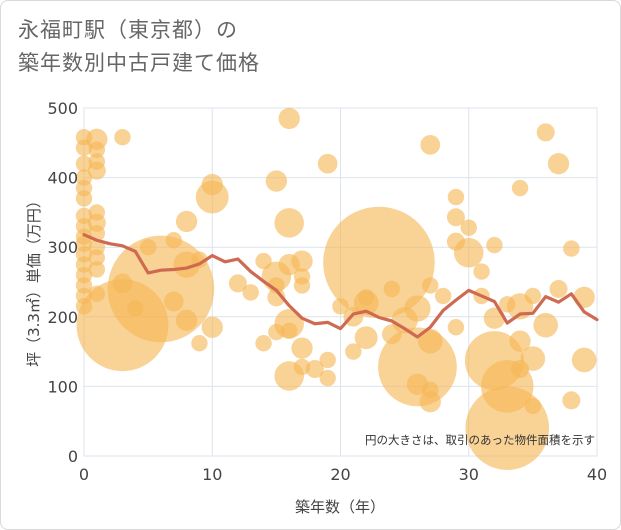 The width and height of the screenshot is (621, 530). What do you see at coordinates (469, 474) in the screenshot?
I see `x-tick-label: 30` at bounding box center [469, 474].